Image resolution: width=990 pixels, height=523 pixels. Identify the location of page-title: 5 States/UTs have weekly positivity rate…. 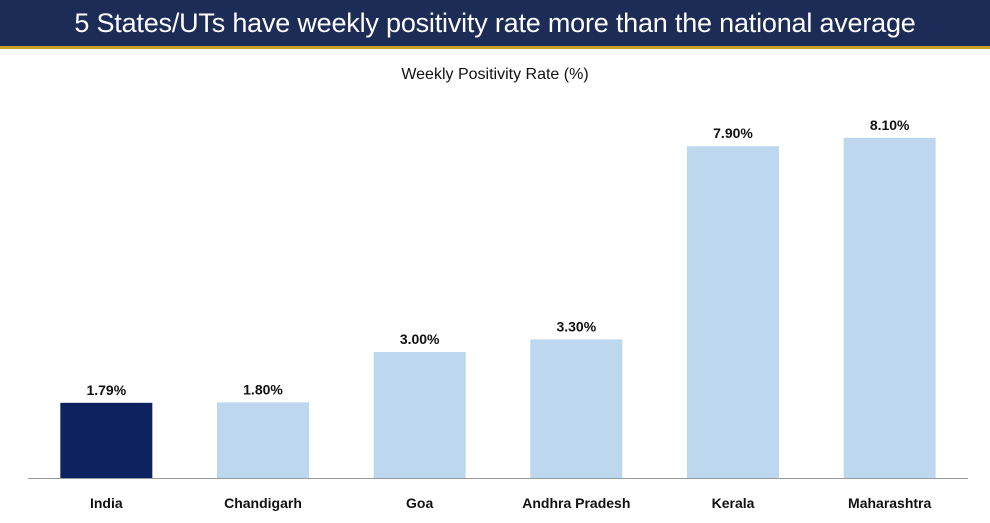
(495, 23).